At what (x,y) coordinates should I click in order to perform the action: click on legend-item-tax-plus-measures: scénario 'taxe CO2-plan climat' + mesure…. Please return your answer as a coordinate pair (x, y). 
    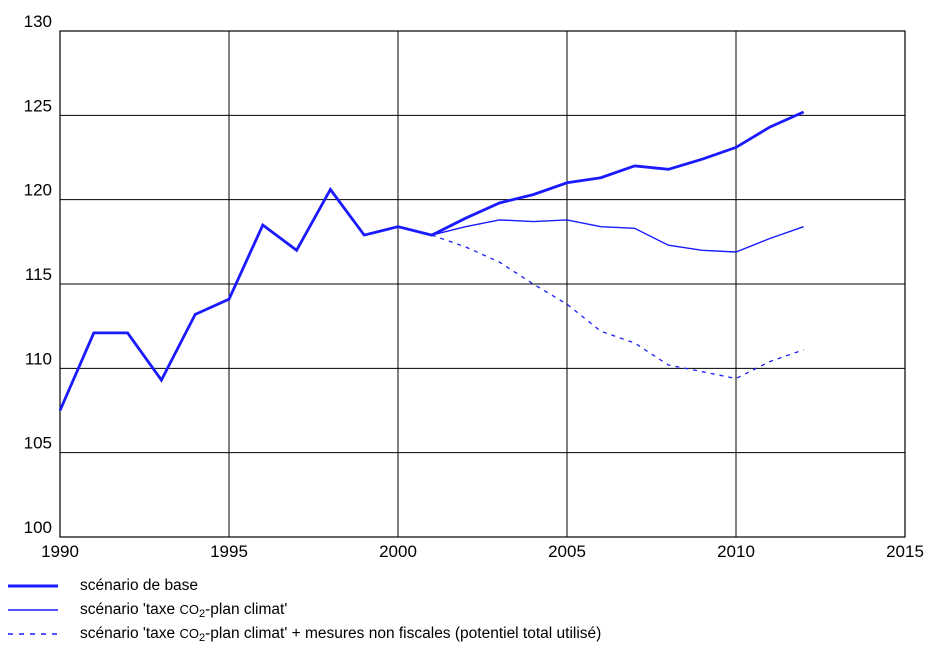
    Looking at the image, I should click on (304, 634).